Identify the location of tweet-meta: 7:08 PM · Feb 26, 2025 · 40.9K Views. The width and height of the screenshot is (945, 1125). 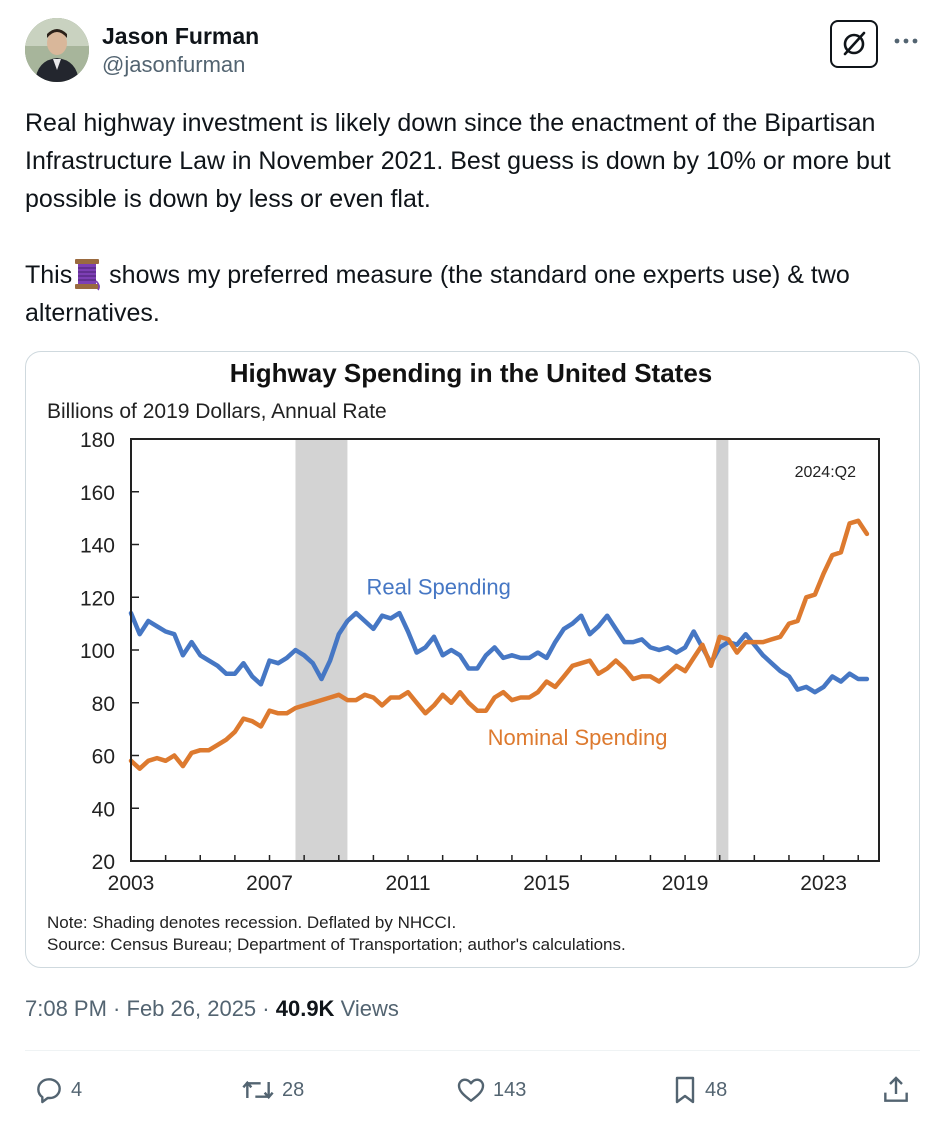
(212, 1009).